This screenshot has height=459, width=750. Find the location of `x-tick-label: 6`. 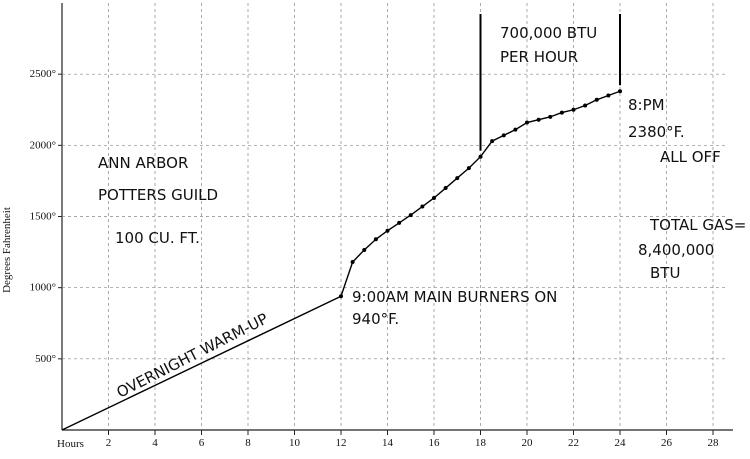

x-tick-label: 6 is located at coordinates (202, 443).